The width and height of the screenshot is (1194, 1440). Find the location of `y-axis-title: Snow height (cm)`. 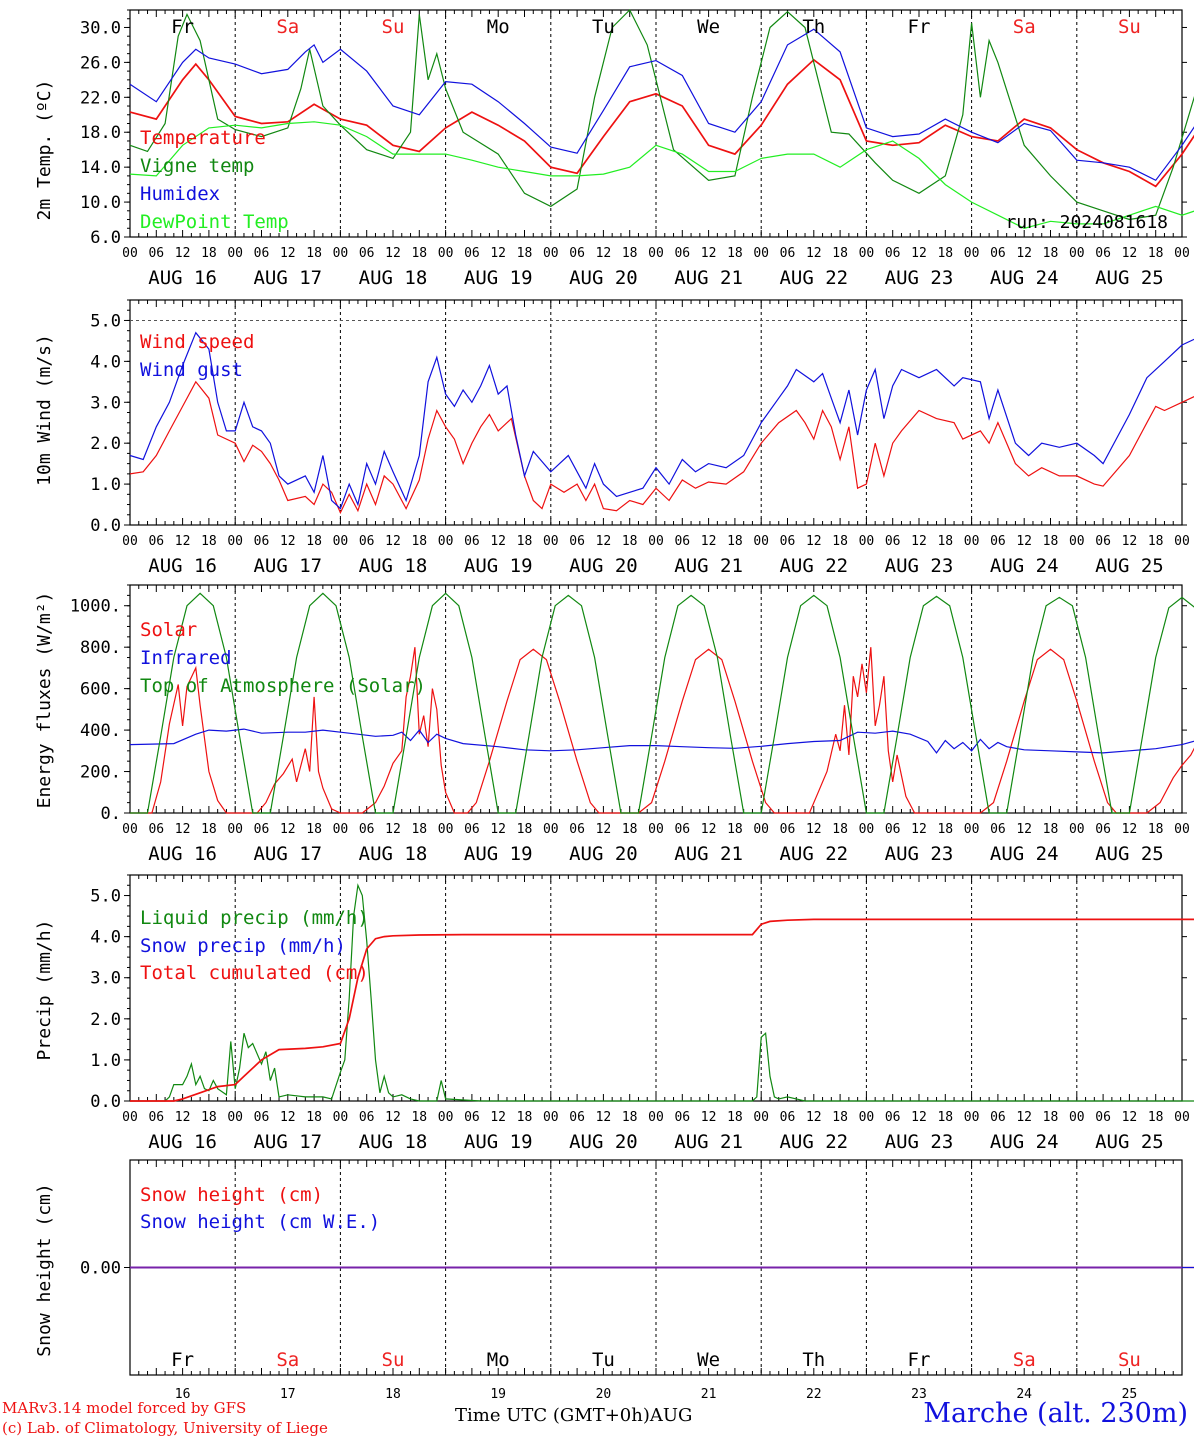

y-axis-title: Snow height (cm) is located at coordinates (44, 1269).